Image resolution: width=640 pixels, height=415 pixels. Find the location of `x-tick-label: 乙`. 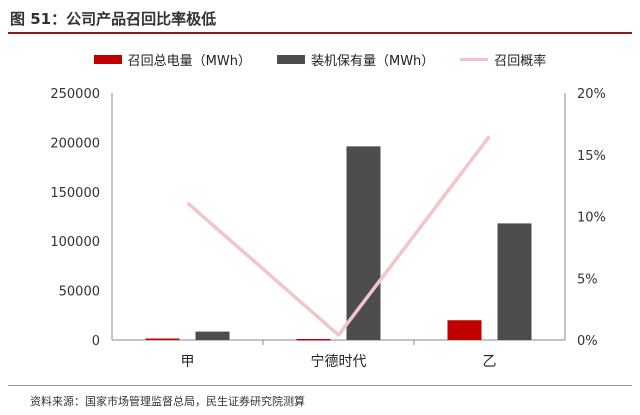

x-tick-label: 乙 is located at coordinates (490, 362).